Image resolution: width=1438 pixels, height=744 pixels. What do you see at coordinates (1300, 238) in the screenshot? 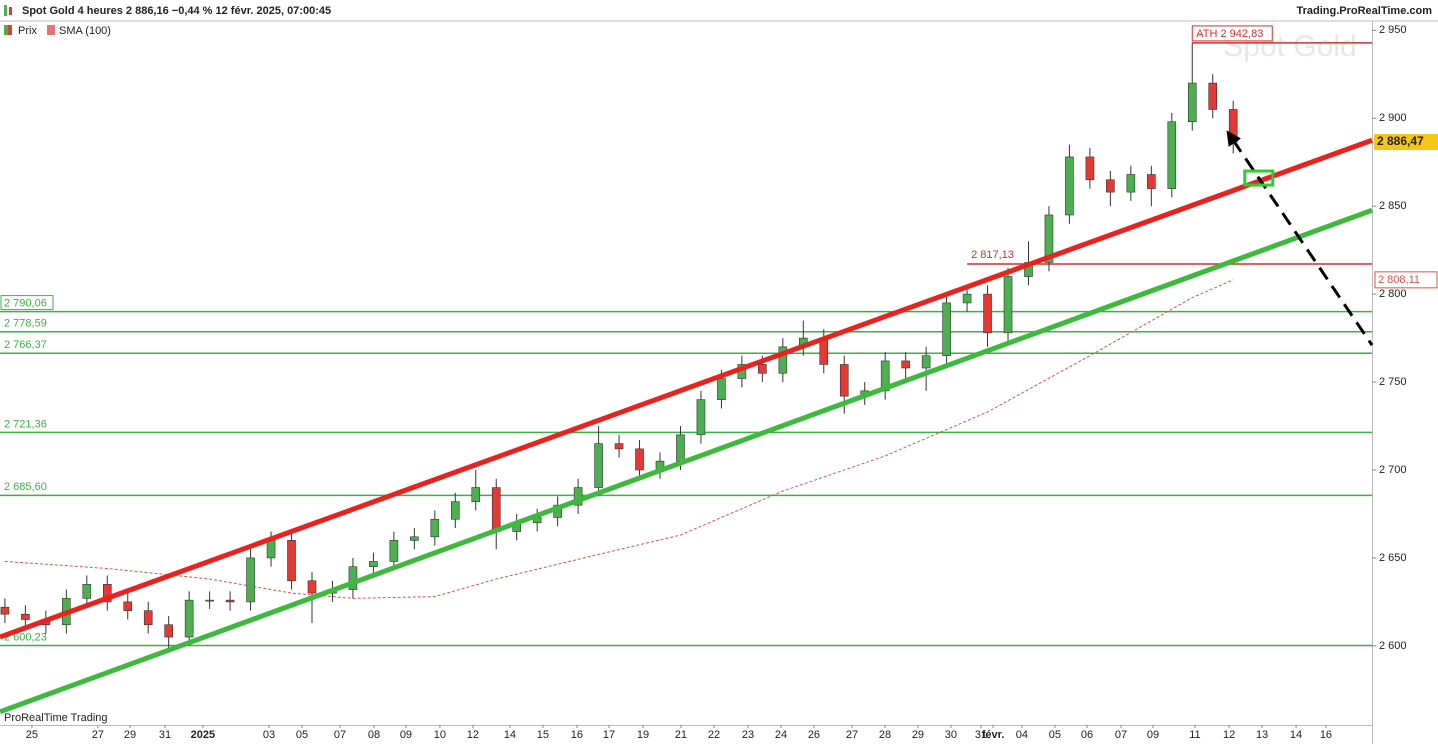
I see `trendline` at bounding box center [1300, 238].